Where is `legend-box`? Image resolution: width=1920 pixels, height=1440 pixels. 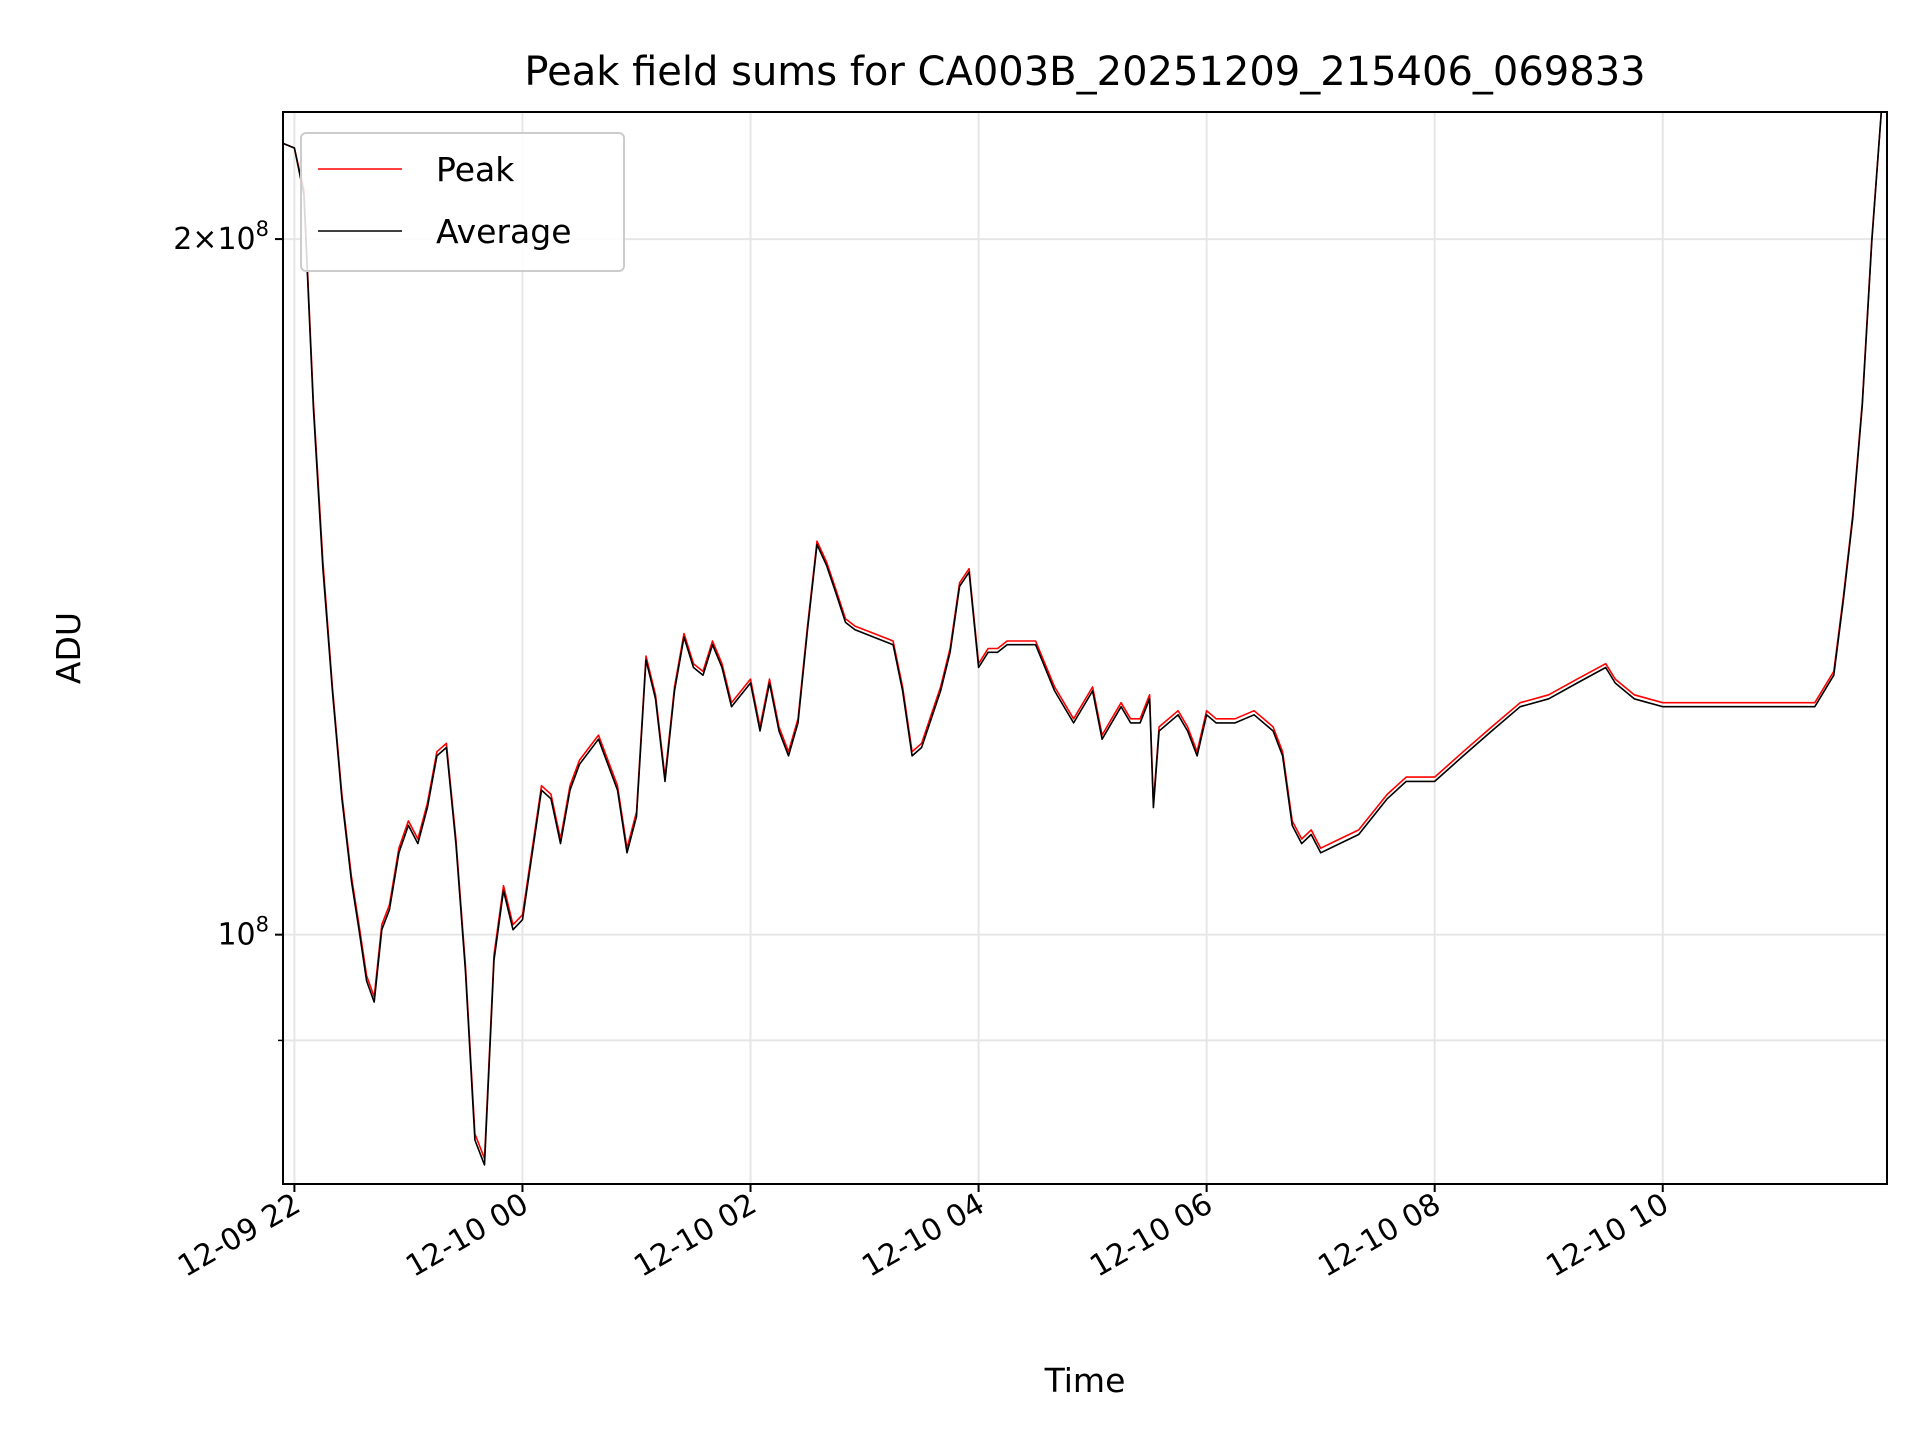
legend-box is located at coordinates (462, 202).